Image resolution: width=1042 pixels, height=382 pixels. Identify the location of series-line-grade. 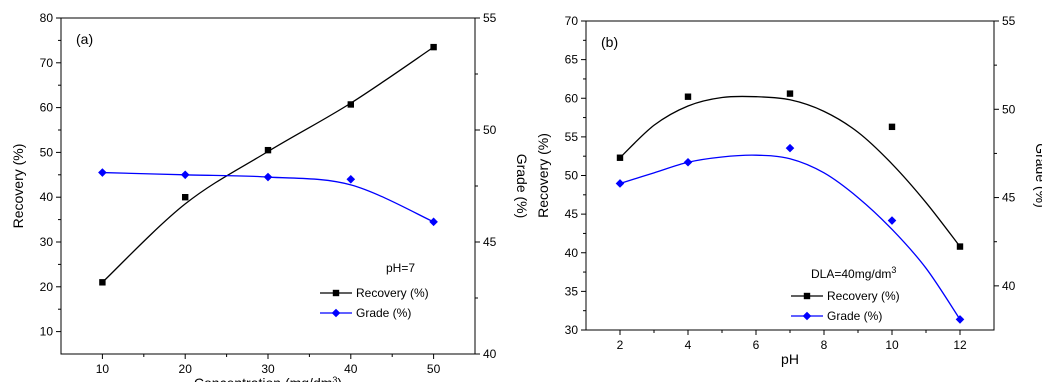
(790, 237).